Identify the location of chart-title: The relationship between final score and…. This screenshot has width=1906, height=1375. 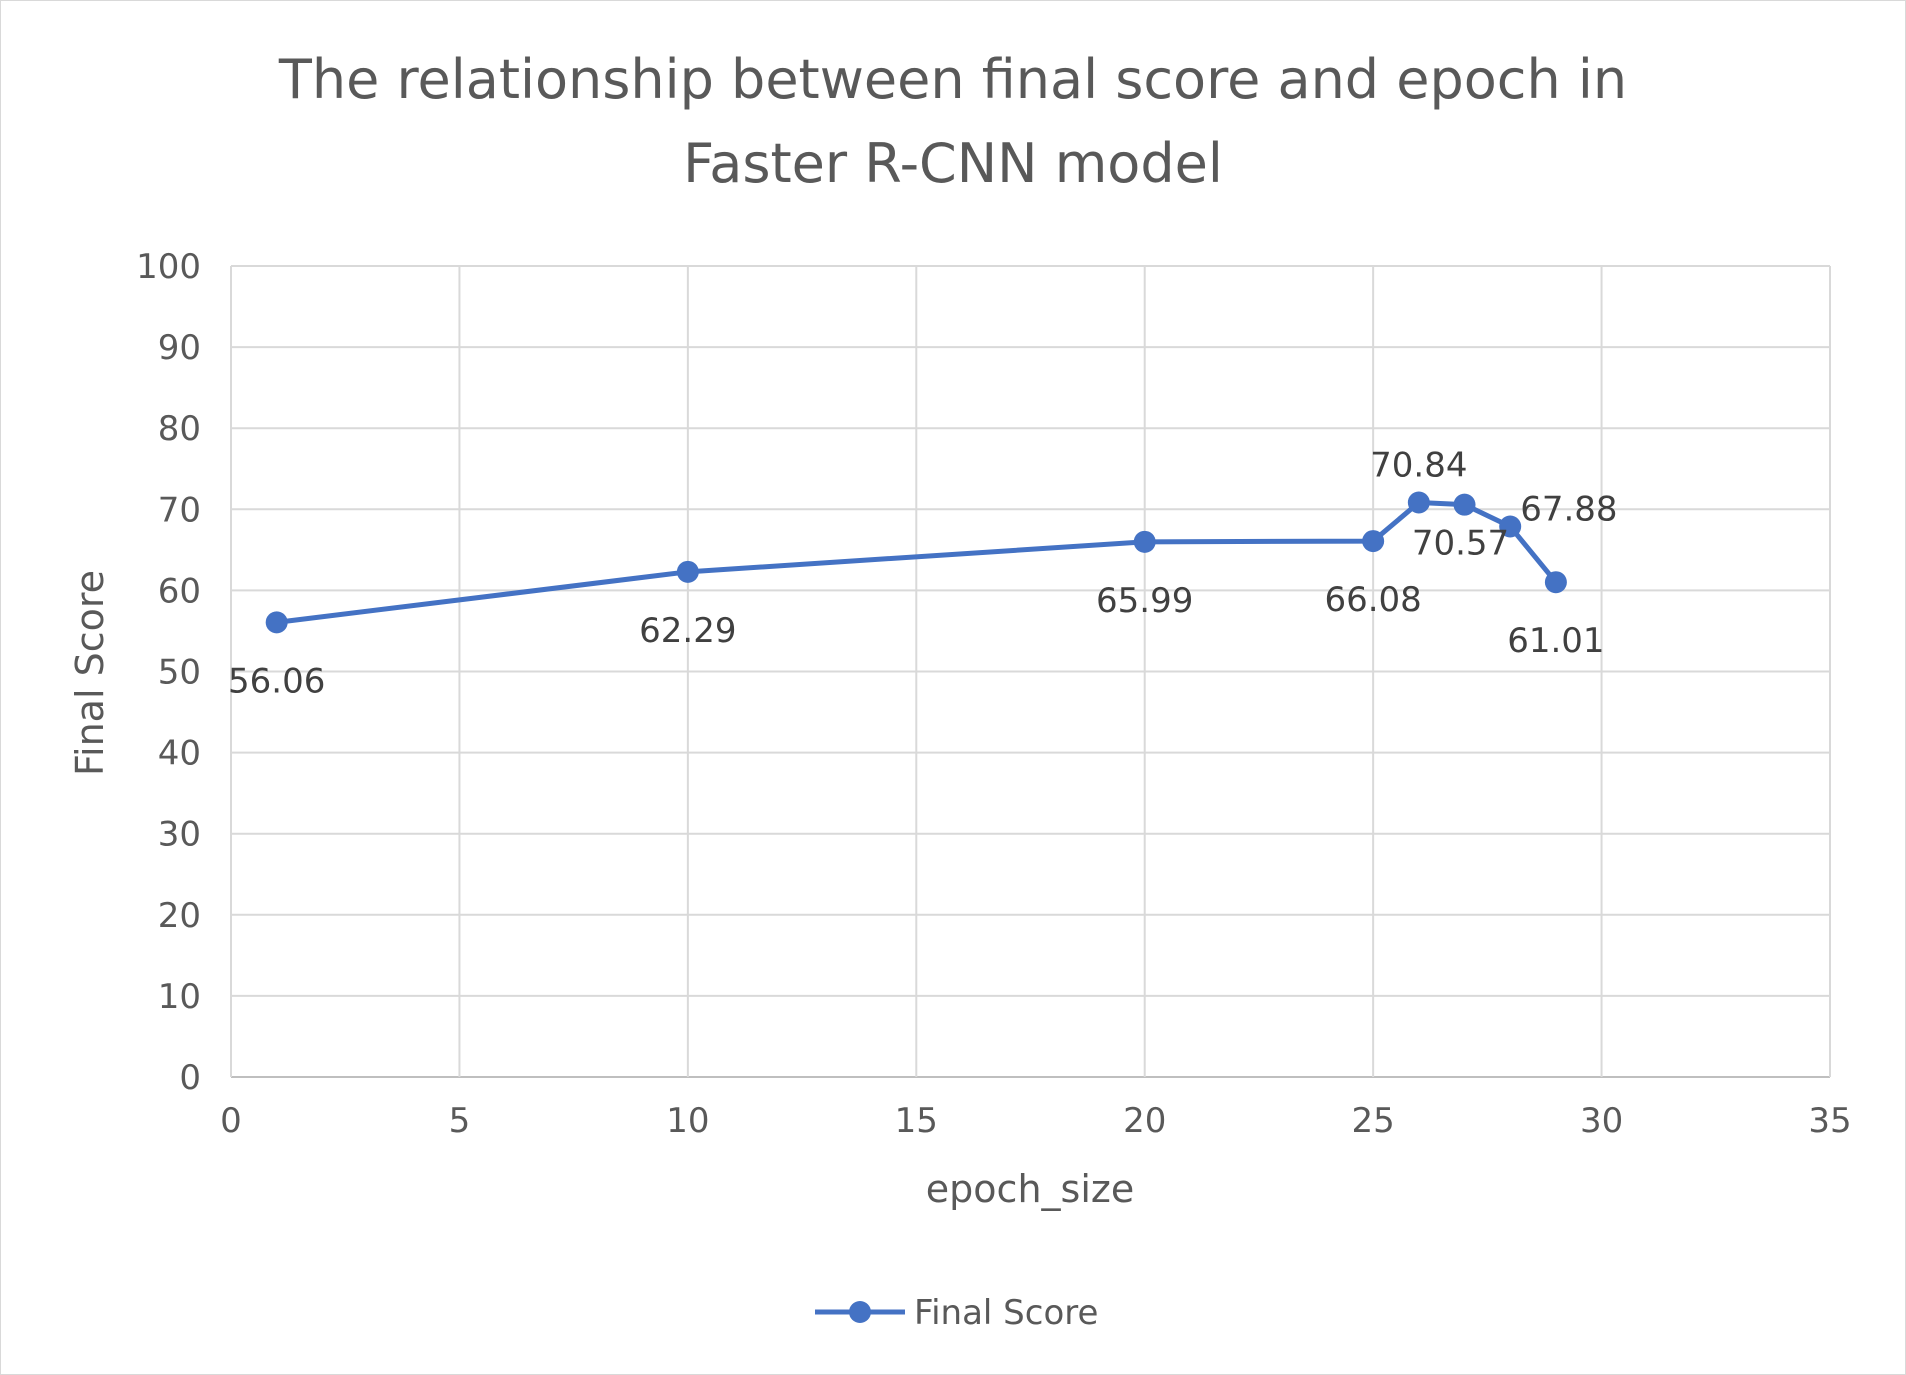
(952, 121).